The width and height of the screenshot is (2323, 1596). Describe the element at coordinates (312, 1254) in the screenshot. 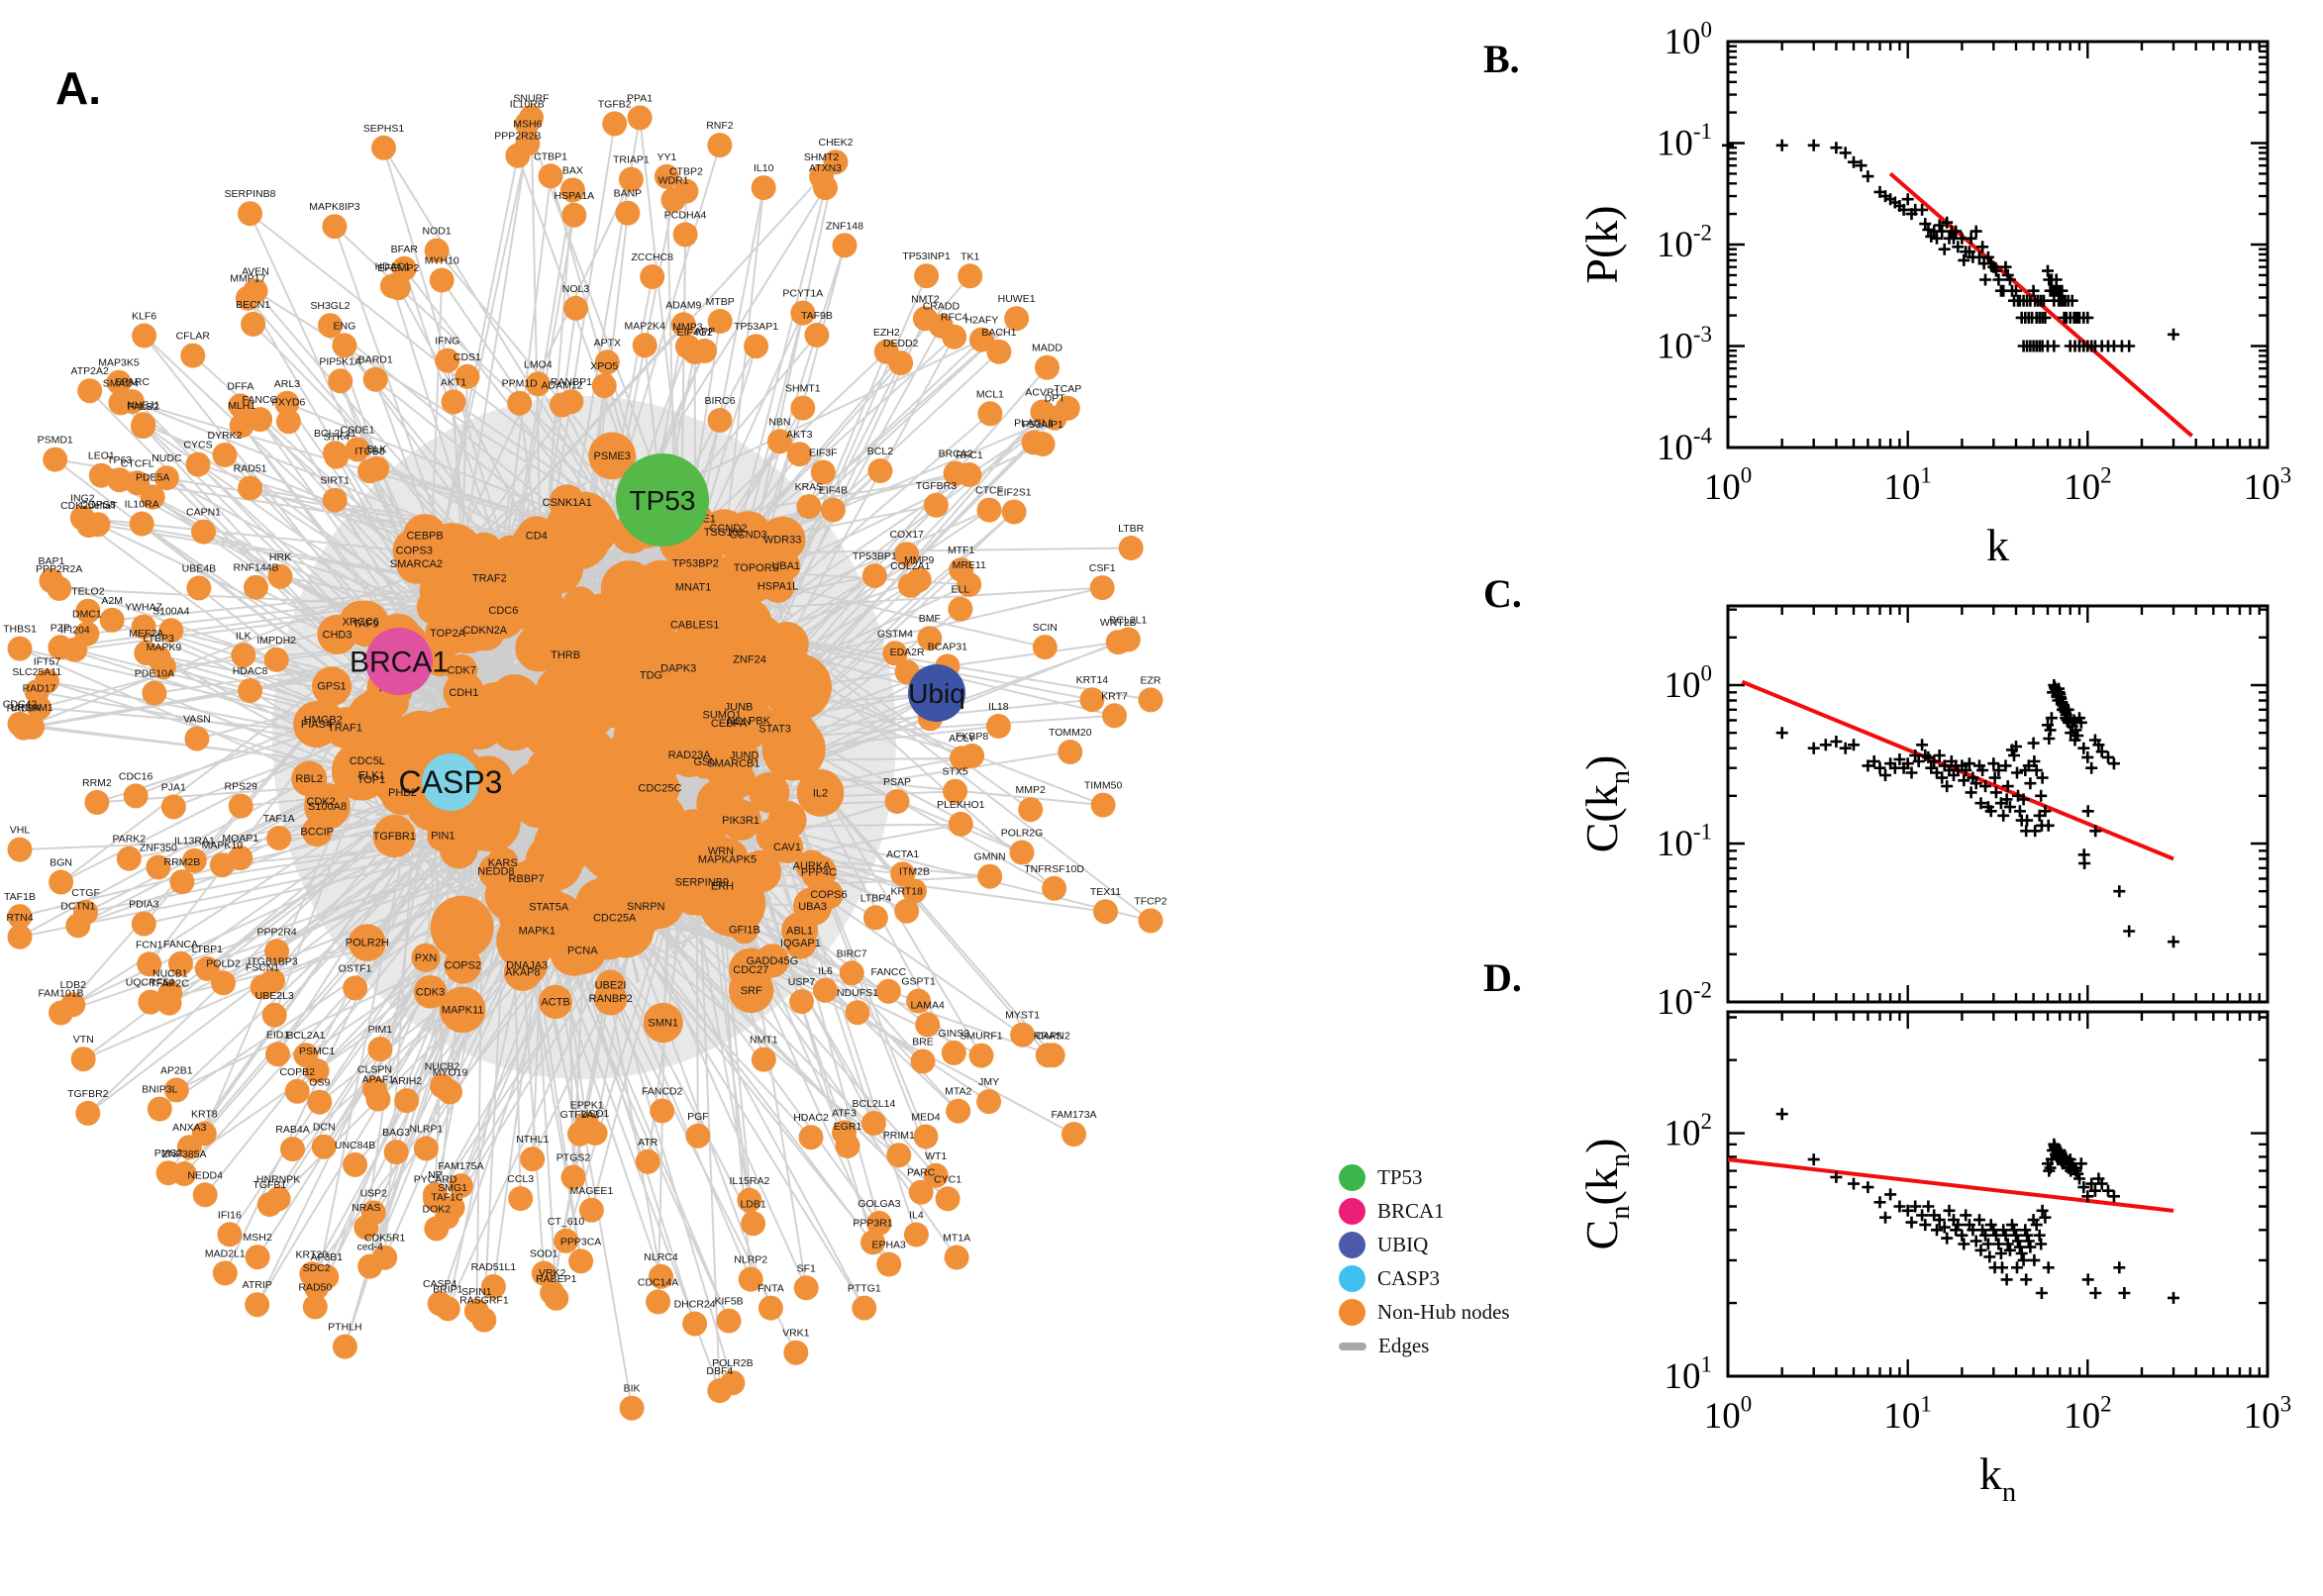

I see `network-node-label: KRT20` at that location.